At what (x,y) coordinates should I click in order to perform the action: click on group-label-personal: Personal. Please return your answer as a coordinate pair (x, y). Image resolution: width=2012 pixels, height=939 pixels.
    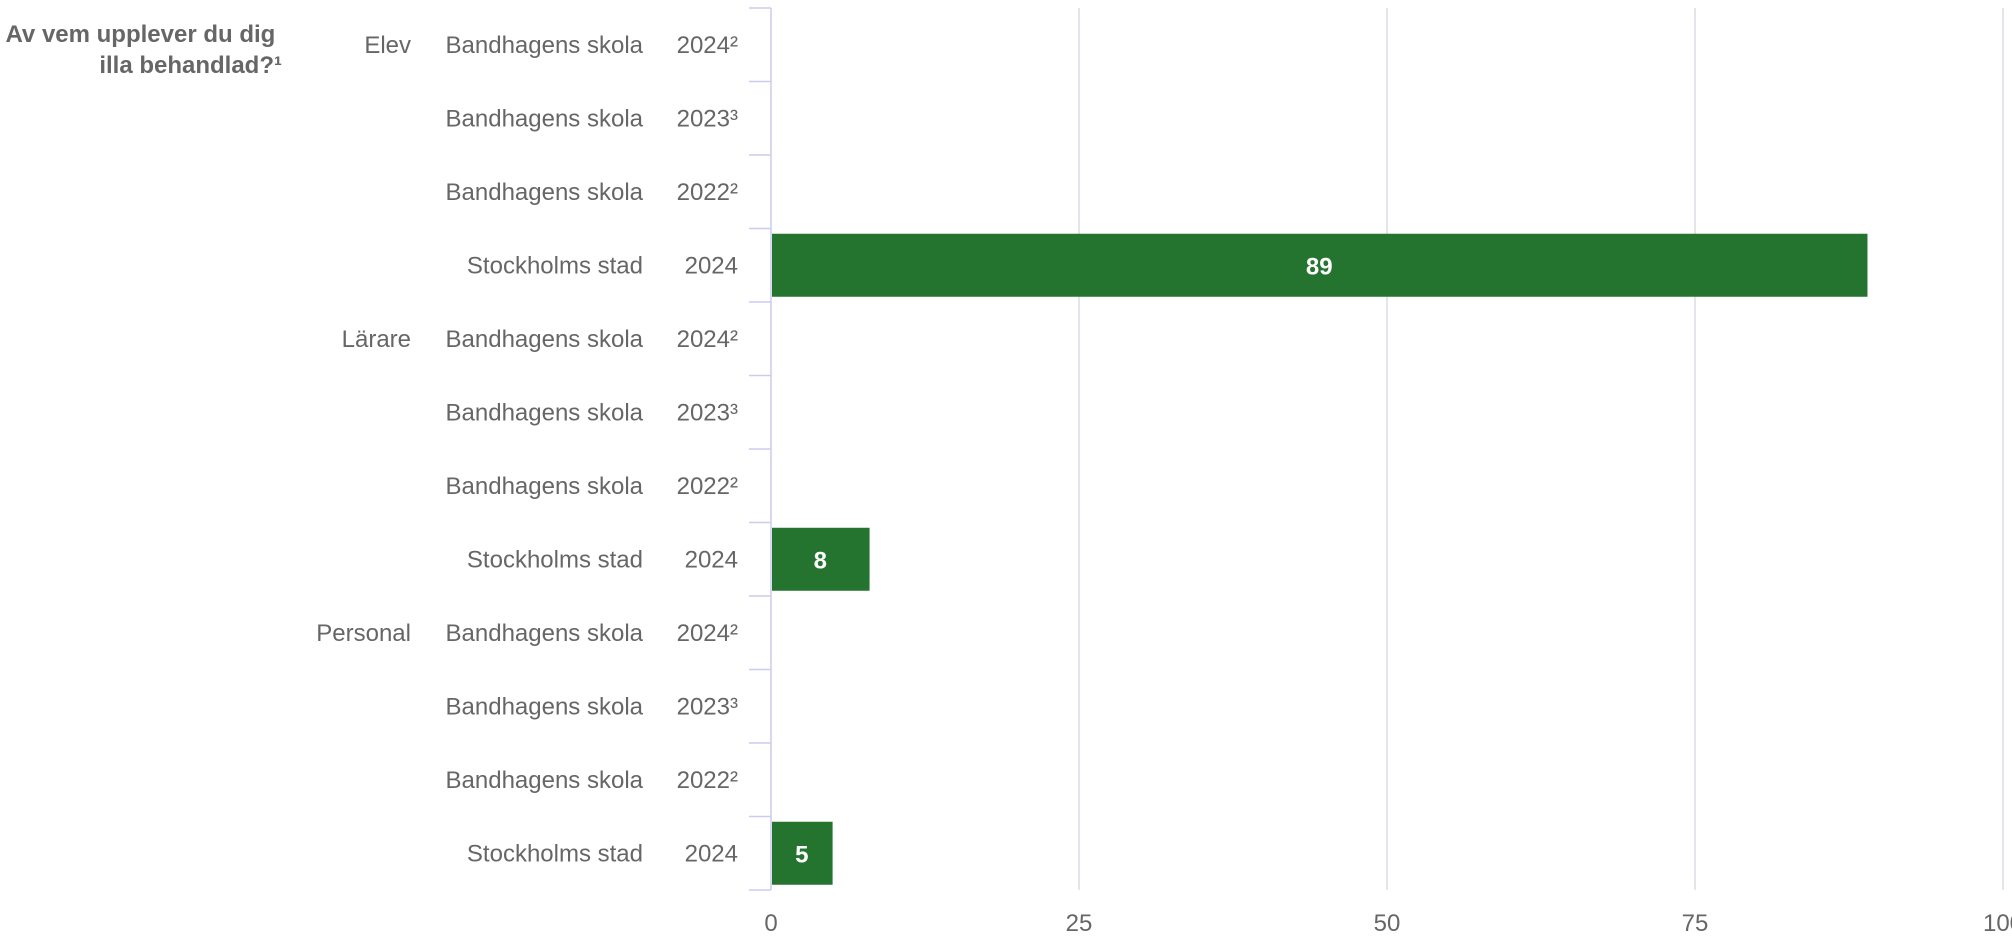
    Looking at the image, I should click on (363, 633).